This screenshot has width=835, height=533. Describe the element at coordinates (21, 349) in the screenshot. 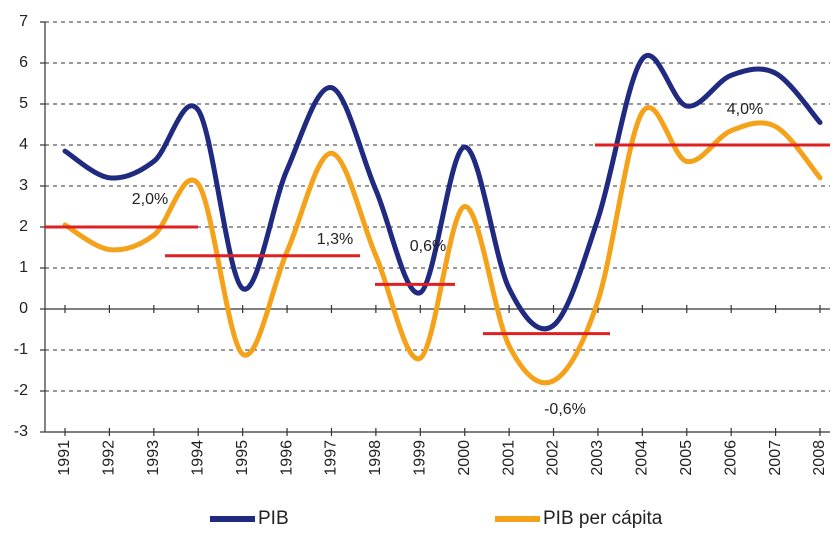

I see `y-tick-label: -1` at that location.